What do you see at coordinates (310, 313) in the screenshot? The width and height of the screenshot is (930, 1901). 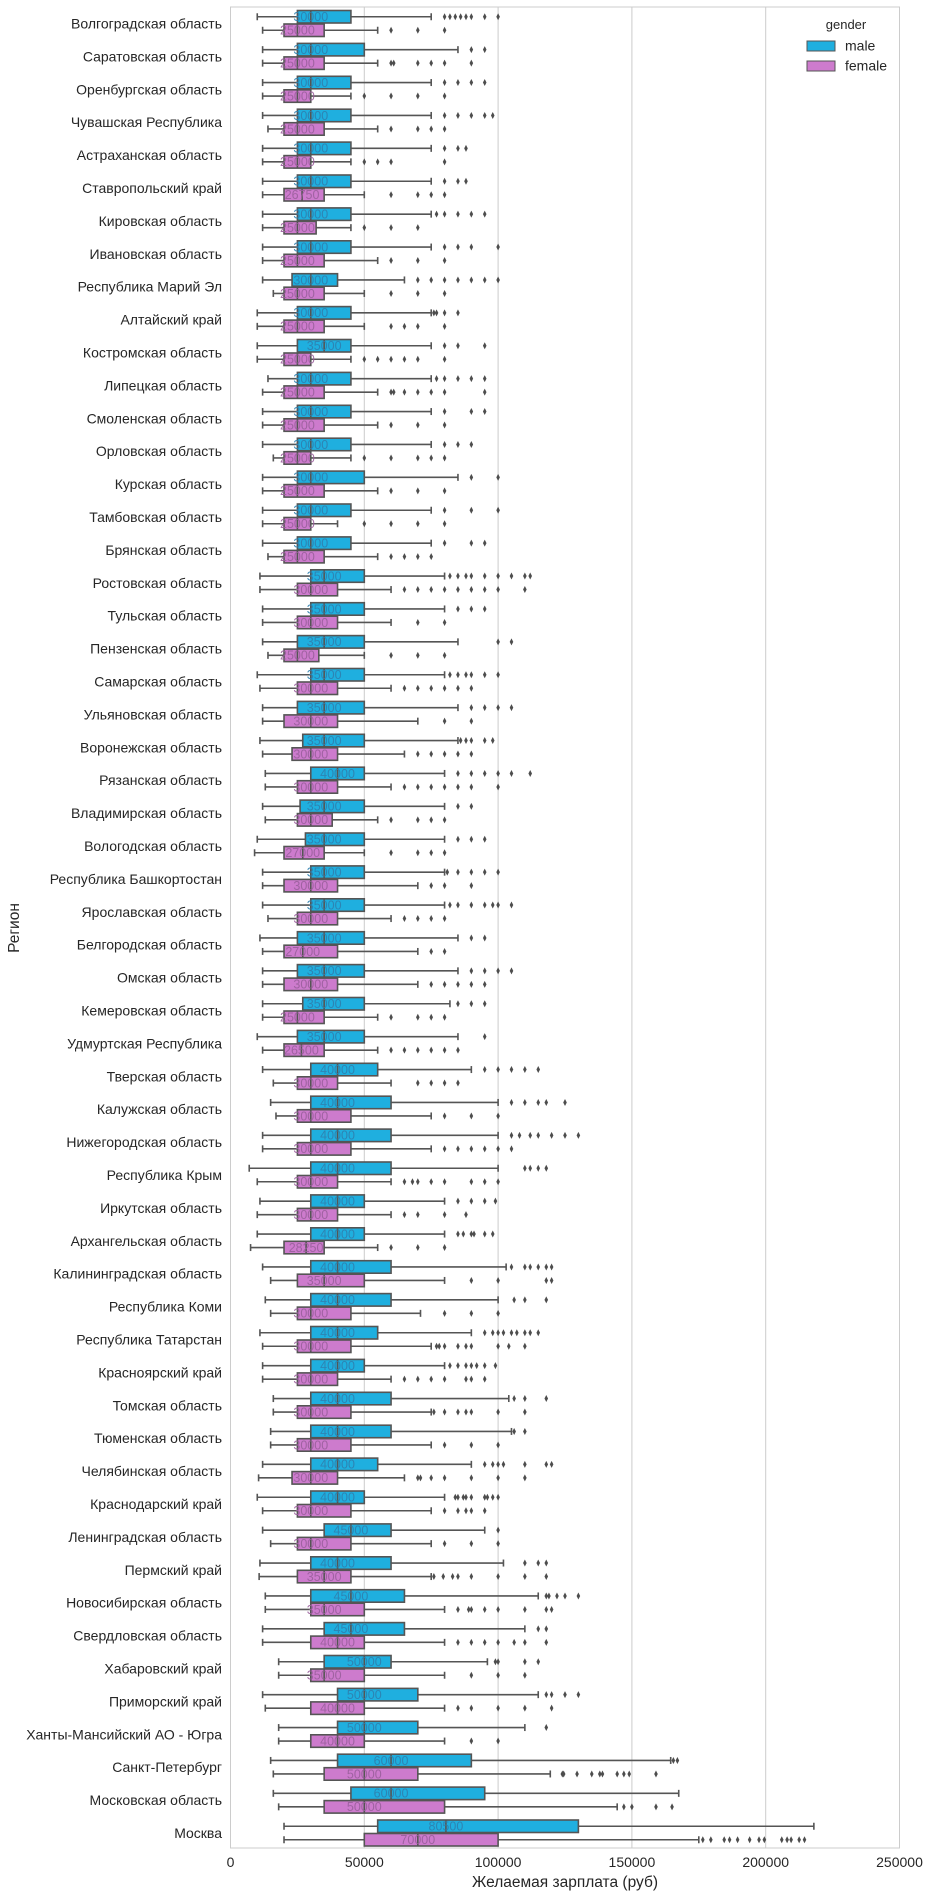 I see `male-median-label: 30000` at bounding box center [310, 313].